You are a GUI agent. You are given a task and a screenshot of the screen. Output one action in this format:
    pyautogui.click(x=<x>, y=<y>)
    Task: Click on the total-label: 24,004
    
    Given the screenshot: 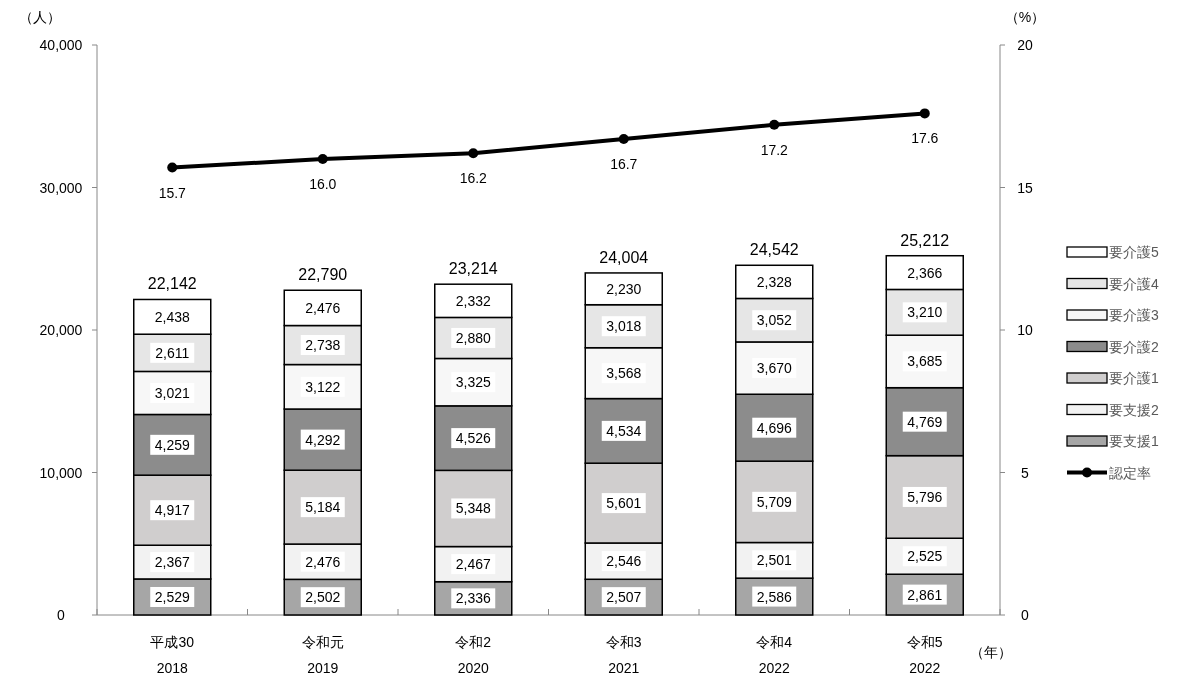 What is the action you would take?
    pyautogui.click(x=624, y=257)
    